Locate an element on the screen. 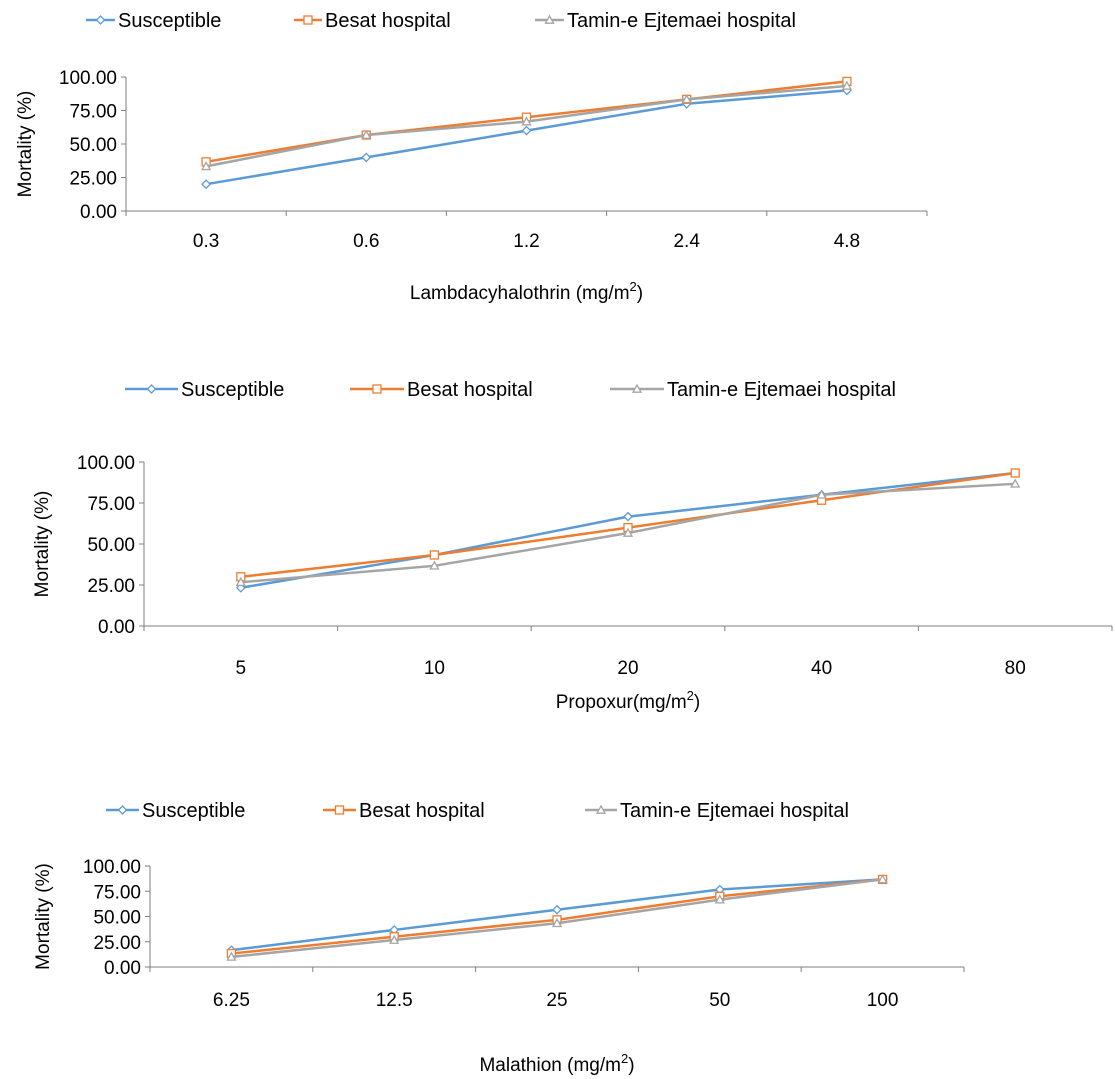  x-tick-label: 0.3 is located at coordinates (206, 241).